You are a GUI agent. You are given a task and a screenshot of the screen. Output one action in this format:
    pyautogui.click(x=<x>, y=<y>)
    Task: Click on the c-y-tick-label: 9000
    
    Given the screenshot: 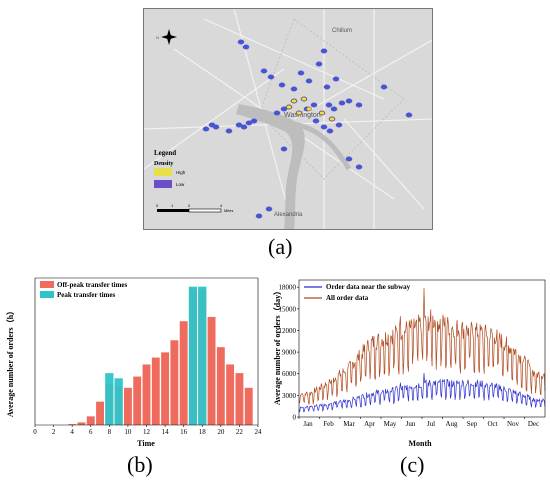 What is the action you would take?
    pyautogui.click(x=289, y=353)
    